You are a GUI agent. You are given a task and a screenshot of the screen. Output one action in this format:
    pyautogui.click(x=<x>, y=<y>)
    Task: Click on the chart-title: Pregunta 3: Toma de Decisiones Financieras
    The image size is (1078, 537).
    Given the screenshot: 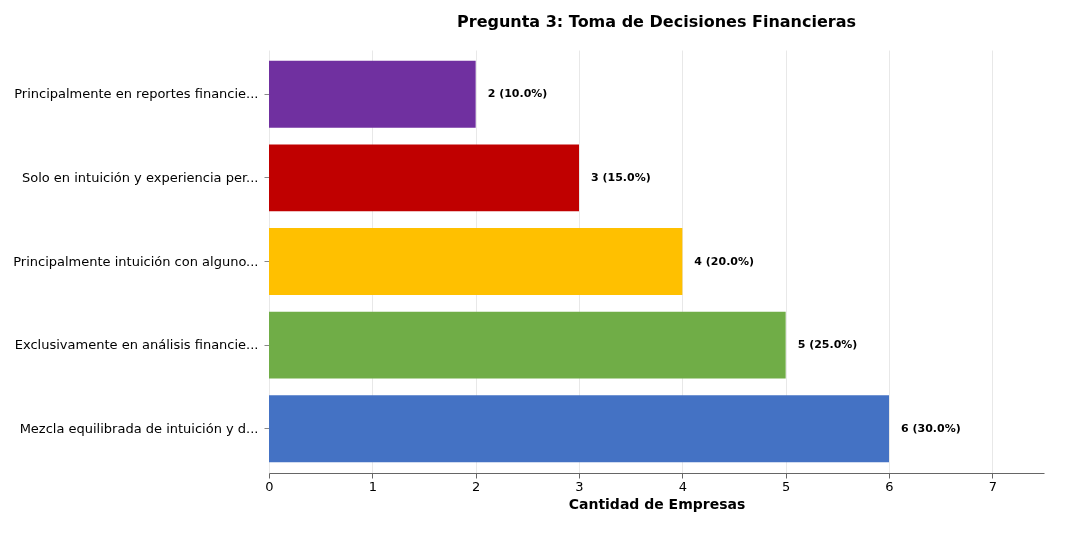 What is the action you would take?
    pyautogui.click(x=656, y=21)
    